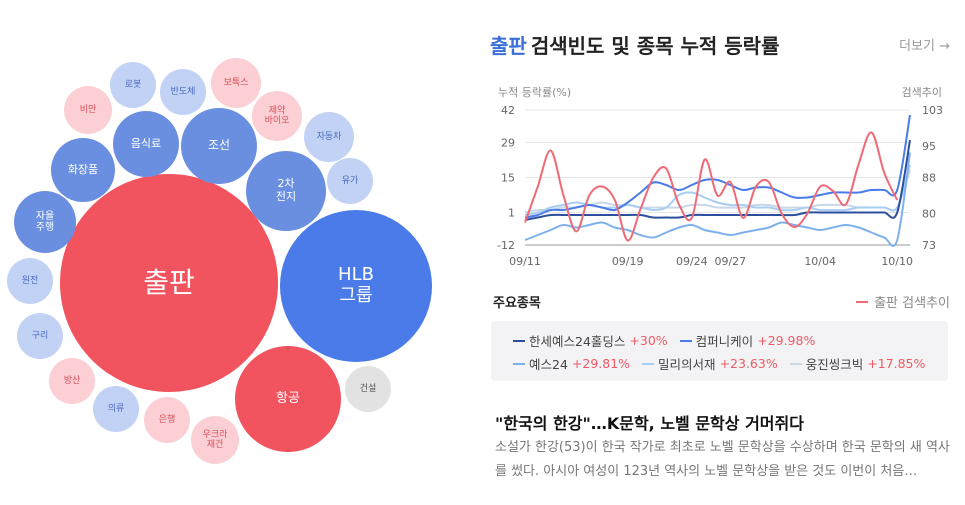 Image resolution: width=965 pixels, height=505 pixels. I want to click on stock-row: 한세예스24홀딩스 +30% 컴퍼니케이 +29.98%, so click(730, 340).